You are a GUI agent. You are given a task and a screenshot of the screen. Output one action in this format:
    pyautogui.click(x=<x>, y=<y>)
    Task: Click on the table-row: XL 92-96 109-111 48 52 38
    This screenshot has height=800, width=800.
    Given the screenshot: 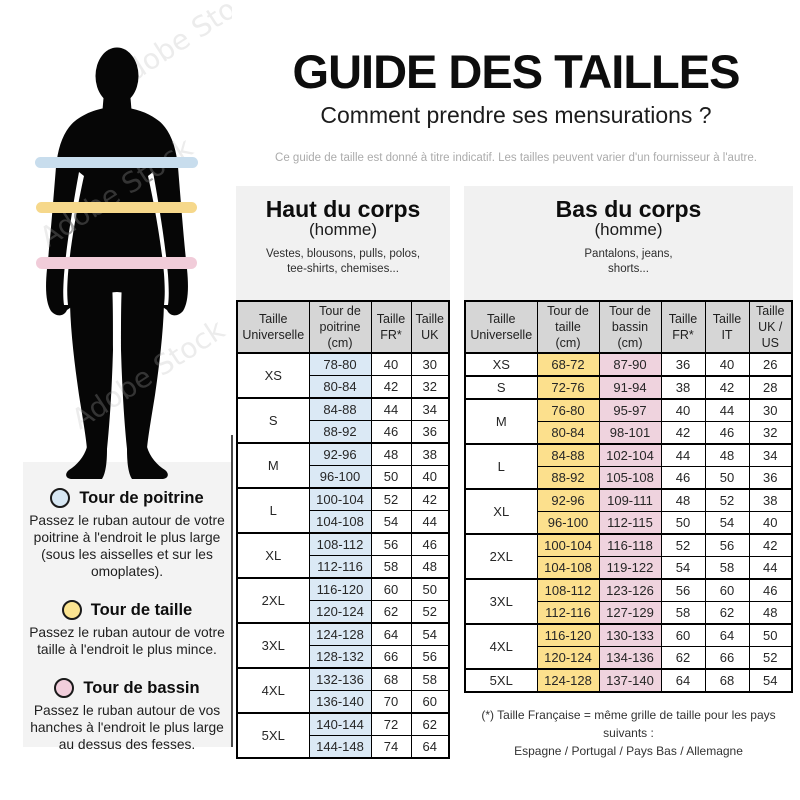 What is the action you would take?
    pyautogui.click(x=628, y=511)
    